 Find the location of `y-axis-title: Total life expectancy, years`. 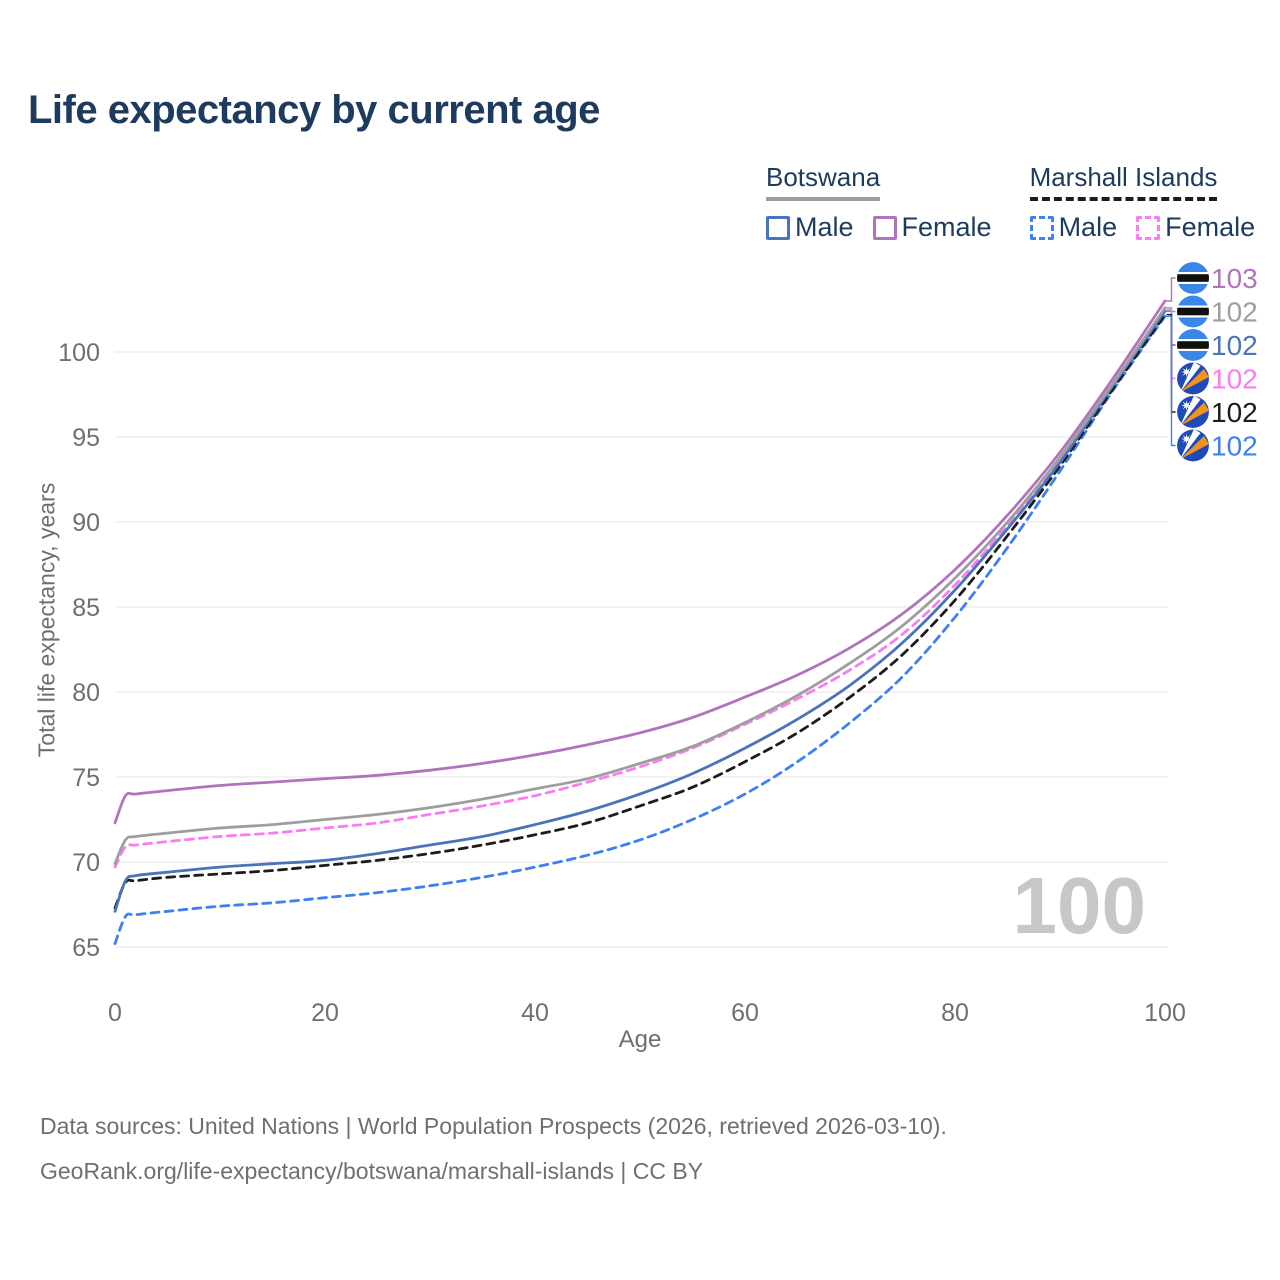

y-axis-title: Total life expectancy, years is located at coordinates (46, 620).